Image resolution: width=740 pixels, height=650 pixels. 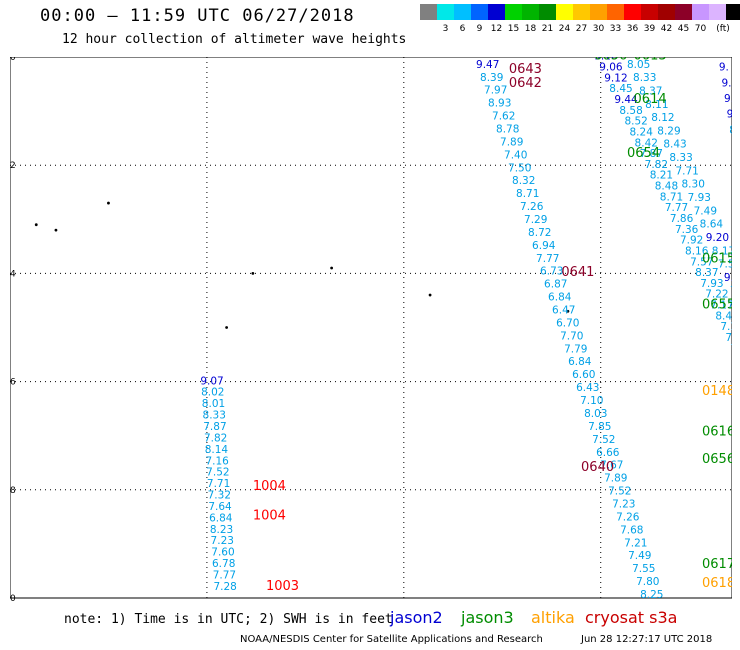 I want to click on scale-label: 6, so click(x=462, y=29).